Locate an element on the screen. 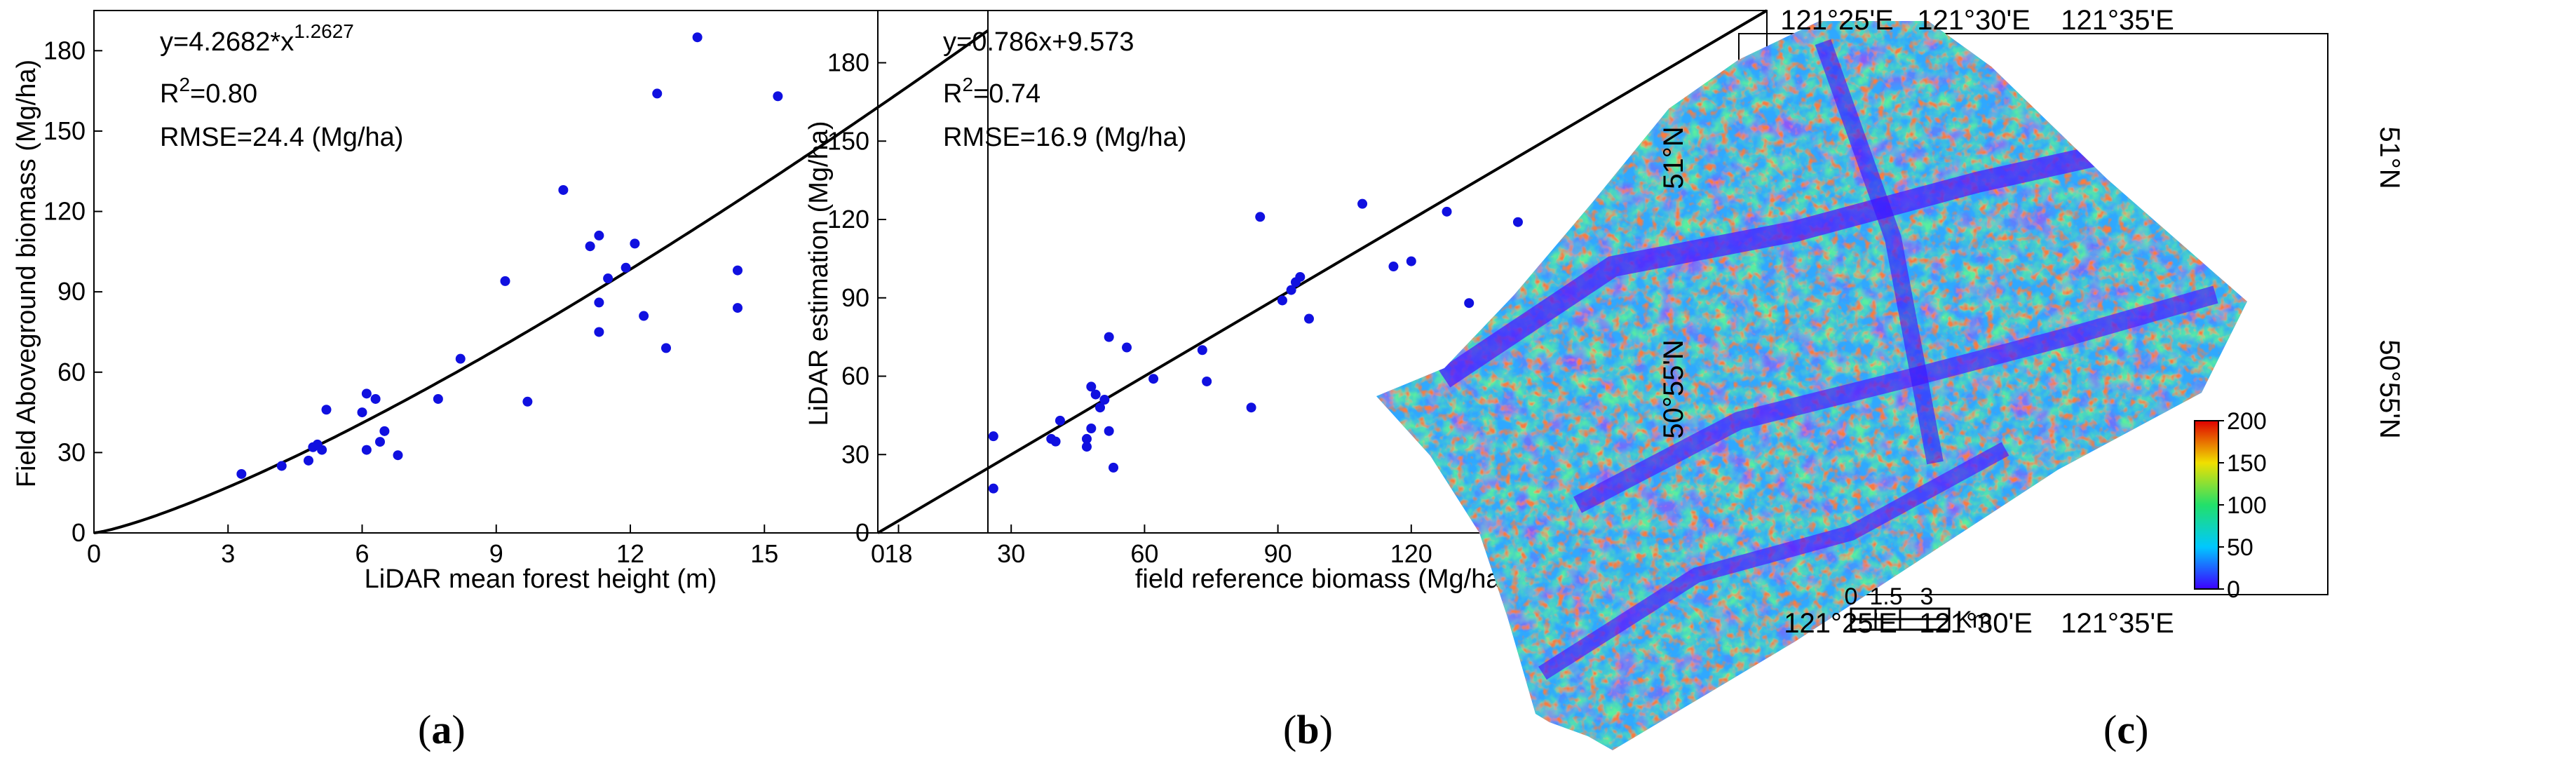  panel-b-rmse: RMSE=16.9 (Mg/ha) is located at coordinates (1064, 137).